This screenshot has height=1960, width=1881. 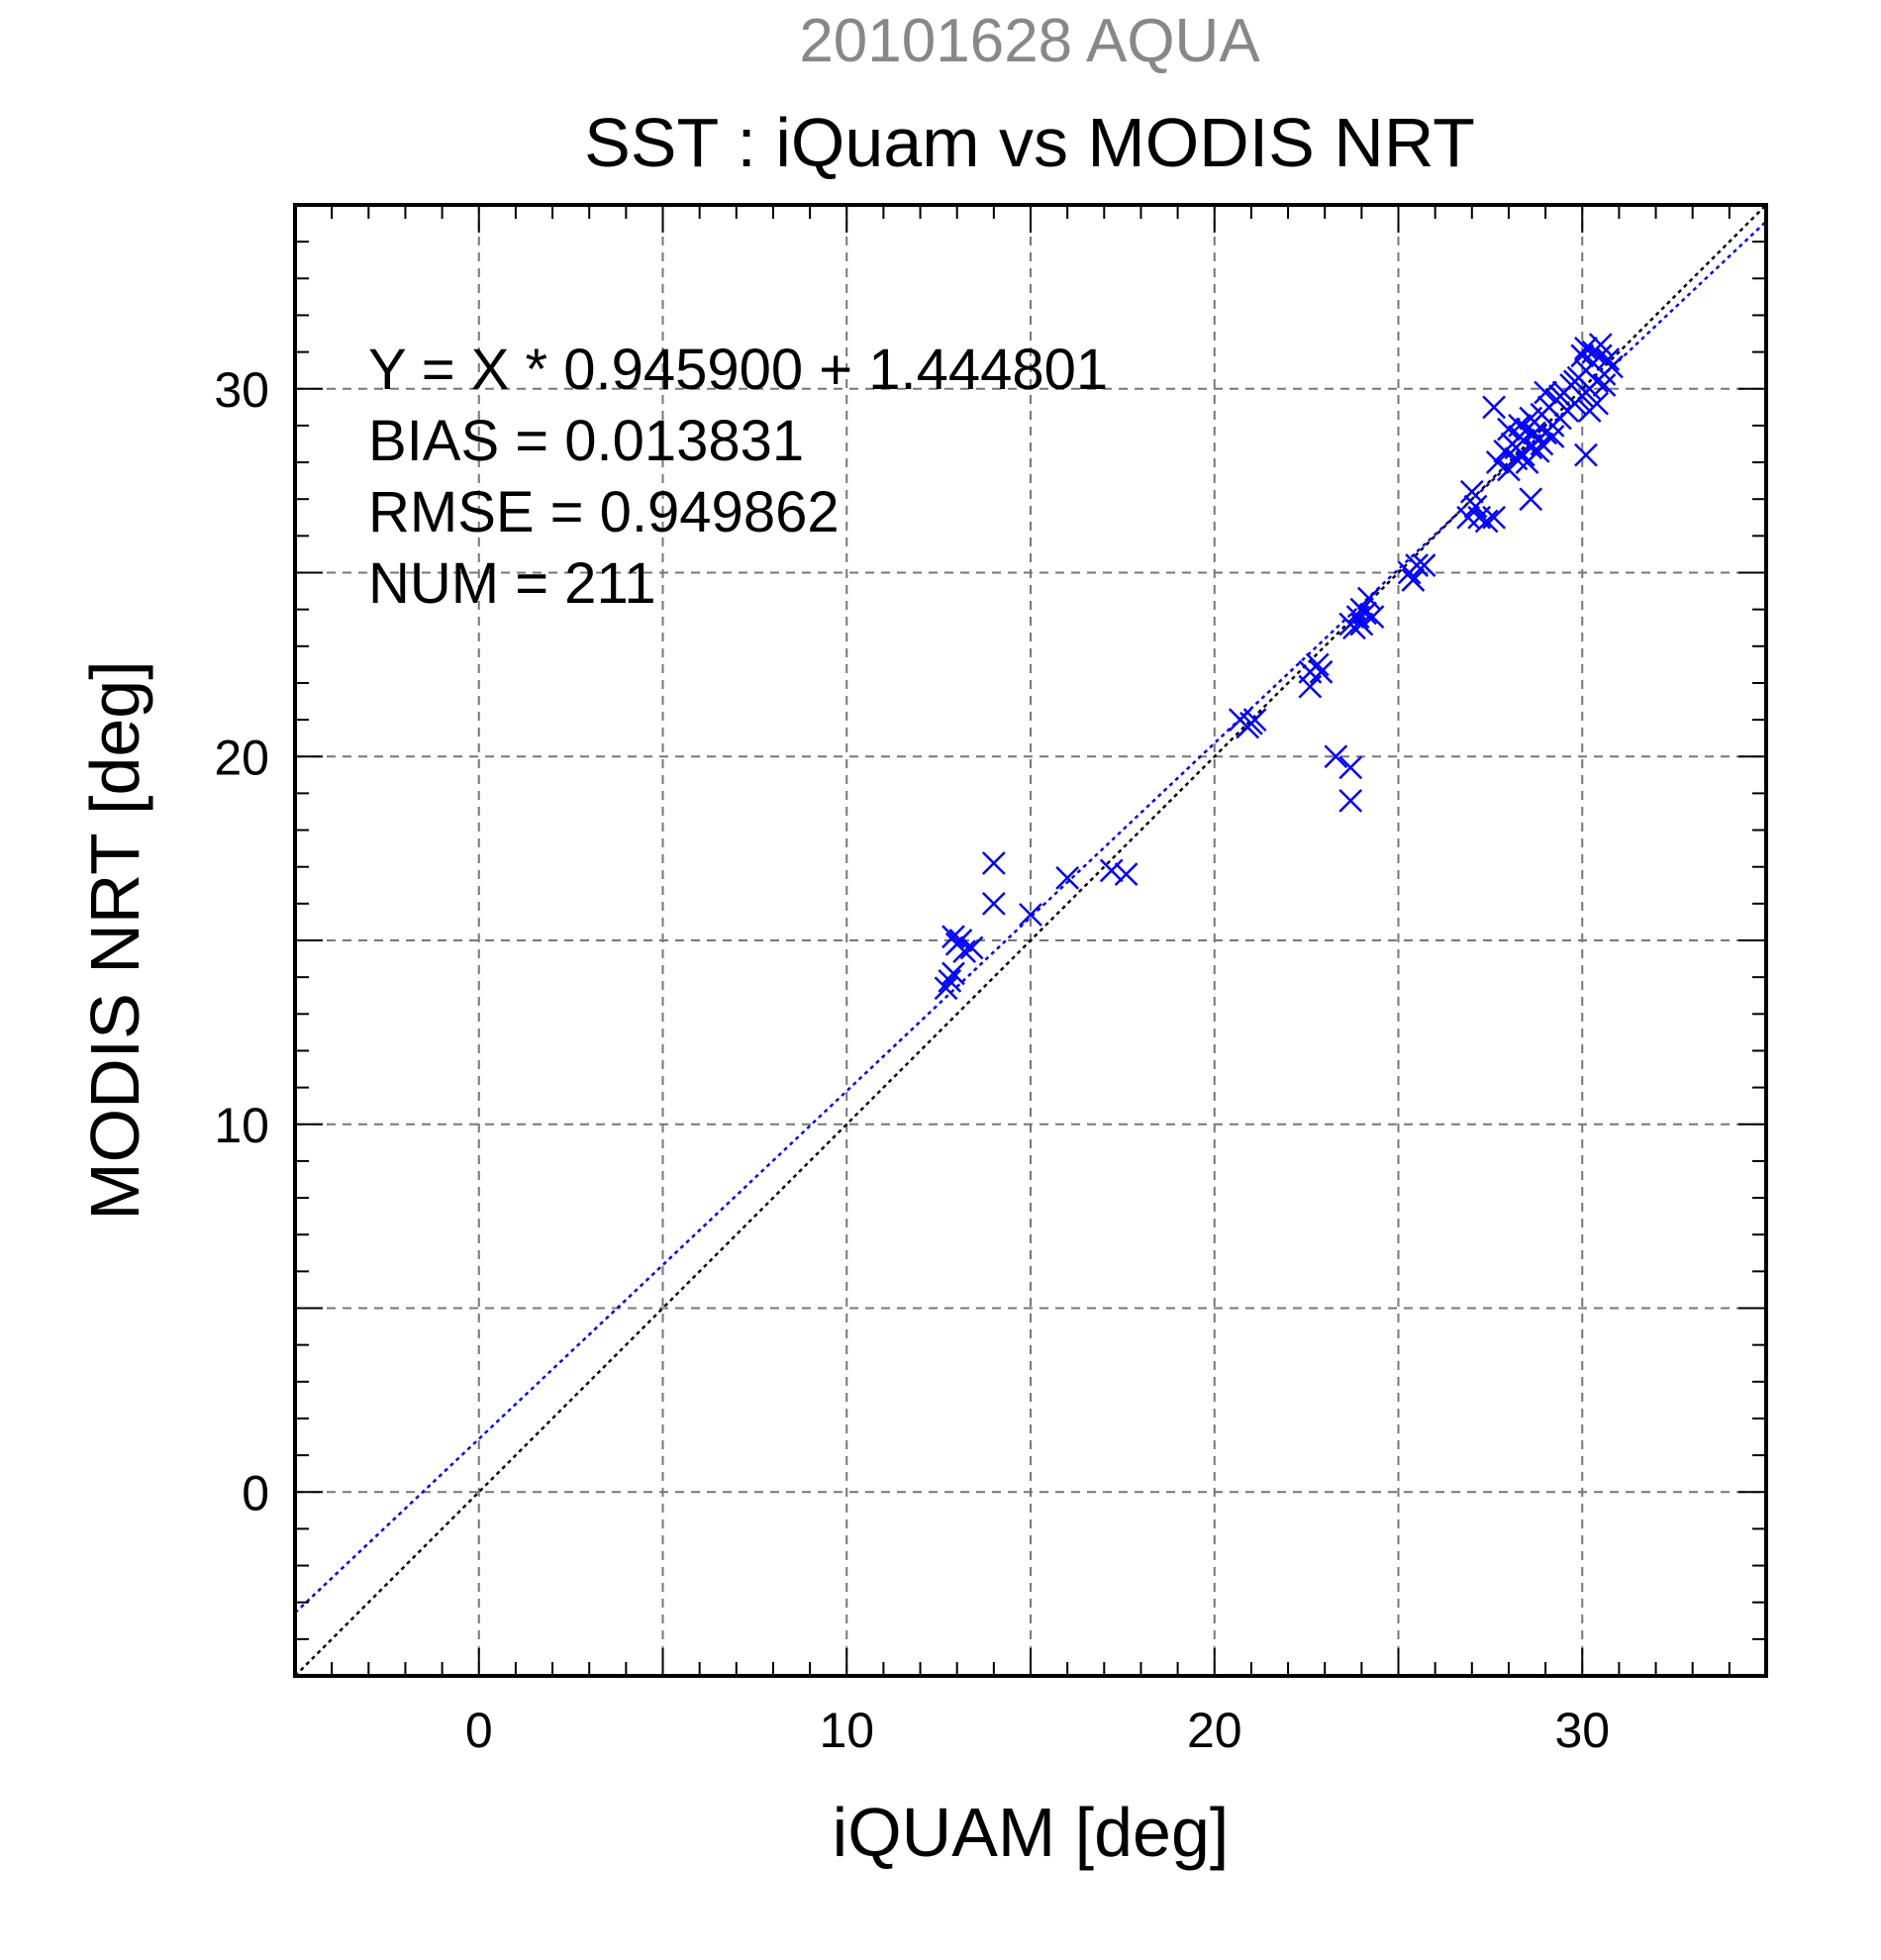 I want to click on annotation-line: NUM = 211, so click(x=512, y=583).